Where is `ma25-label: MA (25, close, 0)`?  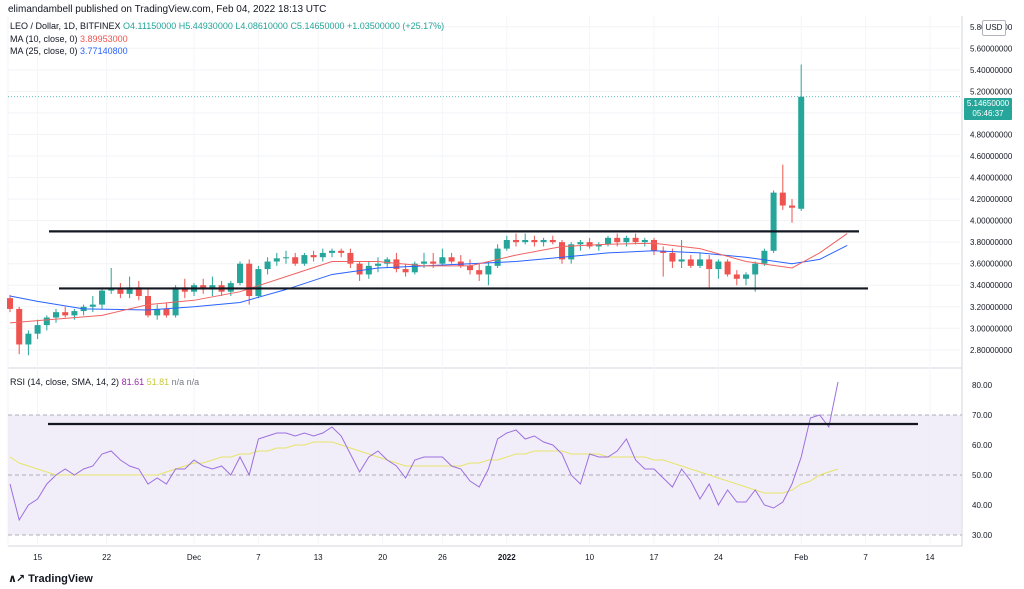
ma25-label: MA (25, close, 0) is located at coordinates (44, 51).